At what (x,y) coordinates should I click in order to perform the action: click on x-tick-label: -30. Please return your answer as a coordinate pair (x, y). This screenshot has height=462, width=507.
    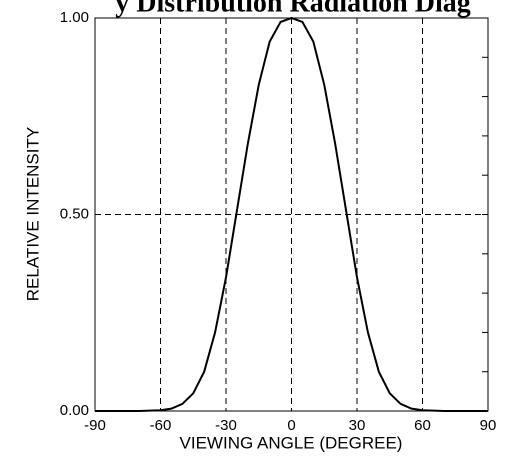
    Looking at the image, I should click on (226, 425).